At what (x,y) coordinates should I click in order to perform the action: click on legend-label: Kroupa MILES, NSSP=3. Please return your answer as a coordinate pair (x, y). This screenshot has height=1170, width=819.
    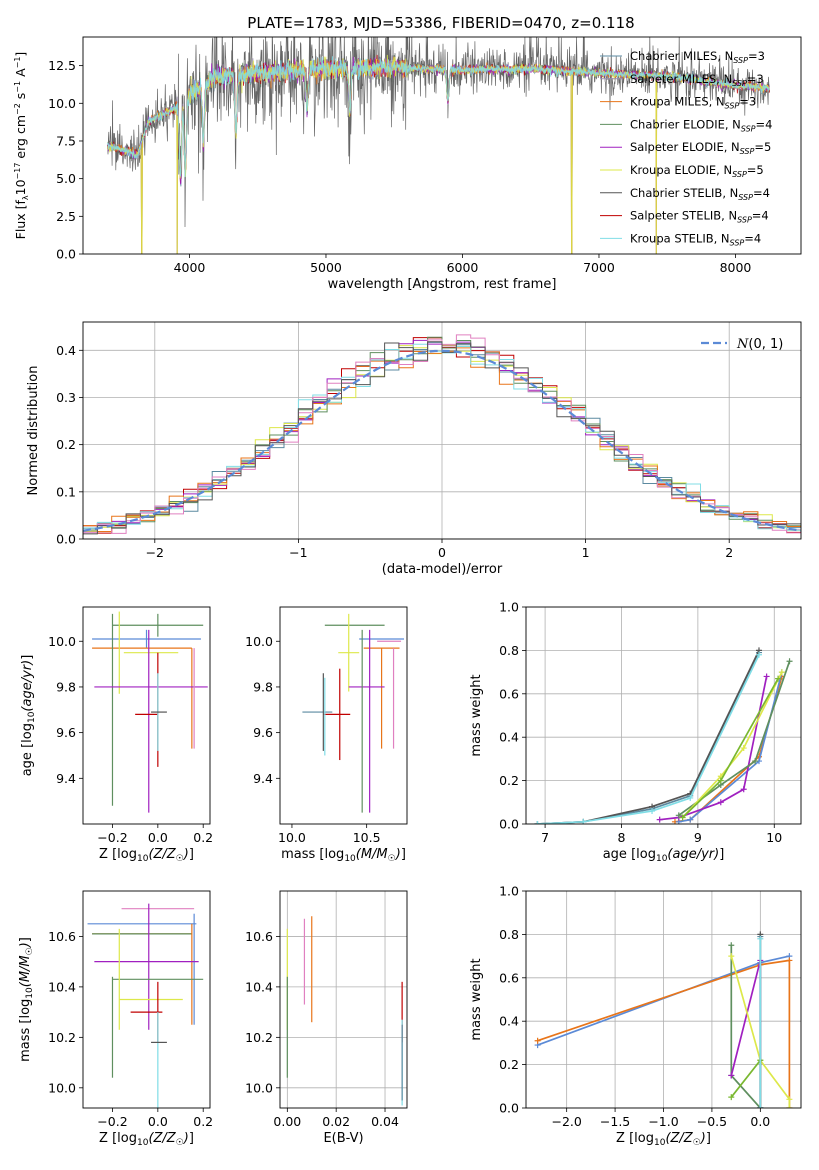
    Looking at the image, I should click on (693, 103).